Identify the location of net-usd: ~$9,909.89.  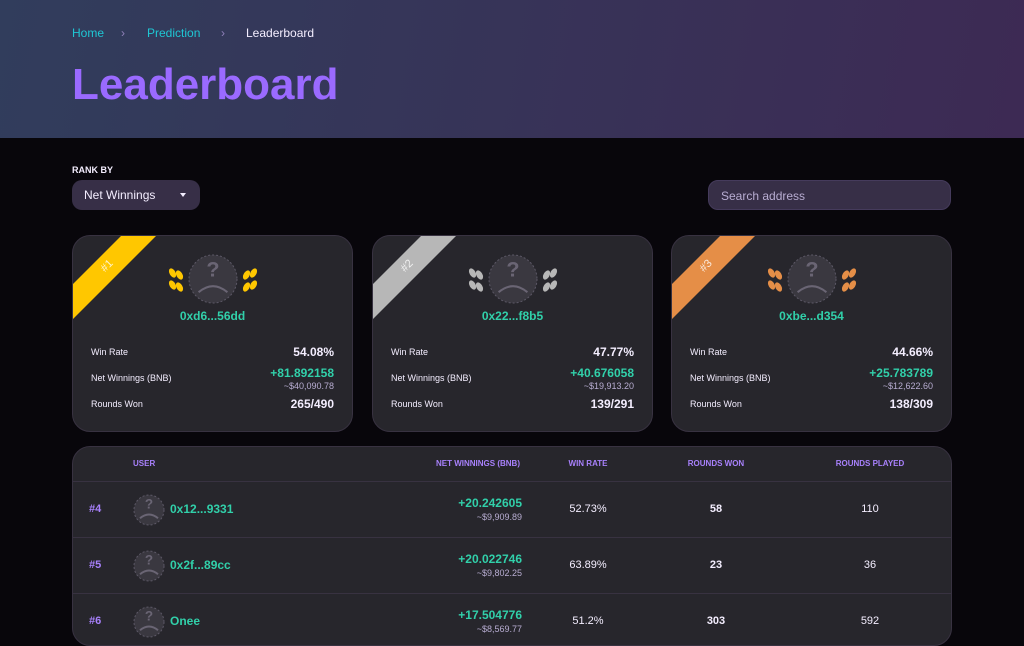
(499, 517).